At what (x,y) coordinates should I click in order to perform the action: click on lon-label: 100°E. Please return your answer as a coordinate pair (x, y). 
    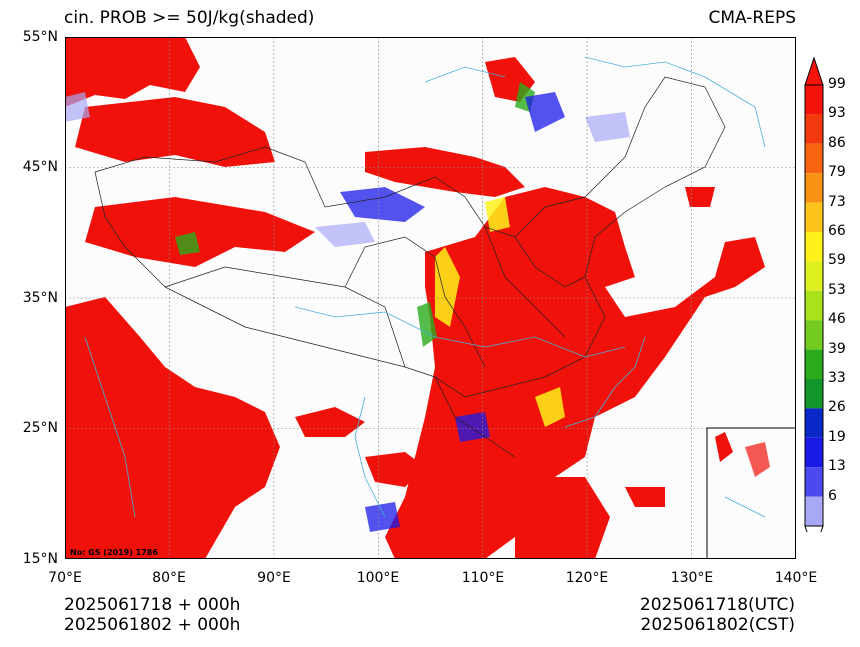
    Looking at the image, I should click on (378, 578).